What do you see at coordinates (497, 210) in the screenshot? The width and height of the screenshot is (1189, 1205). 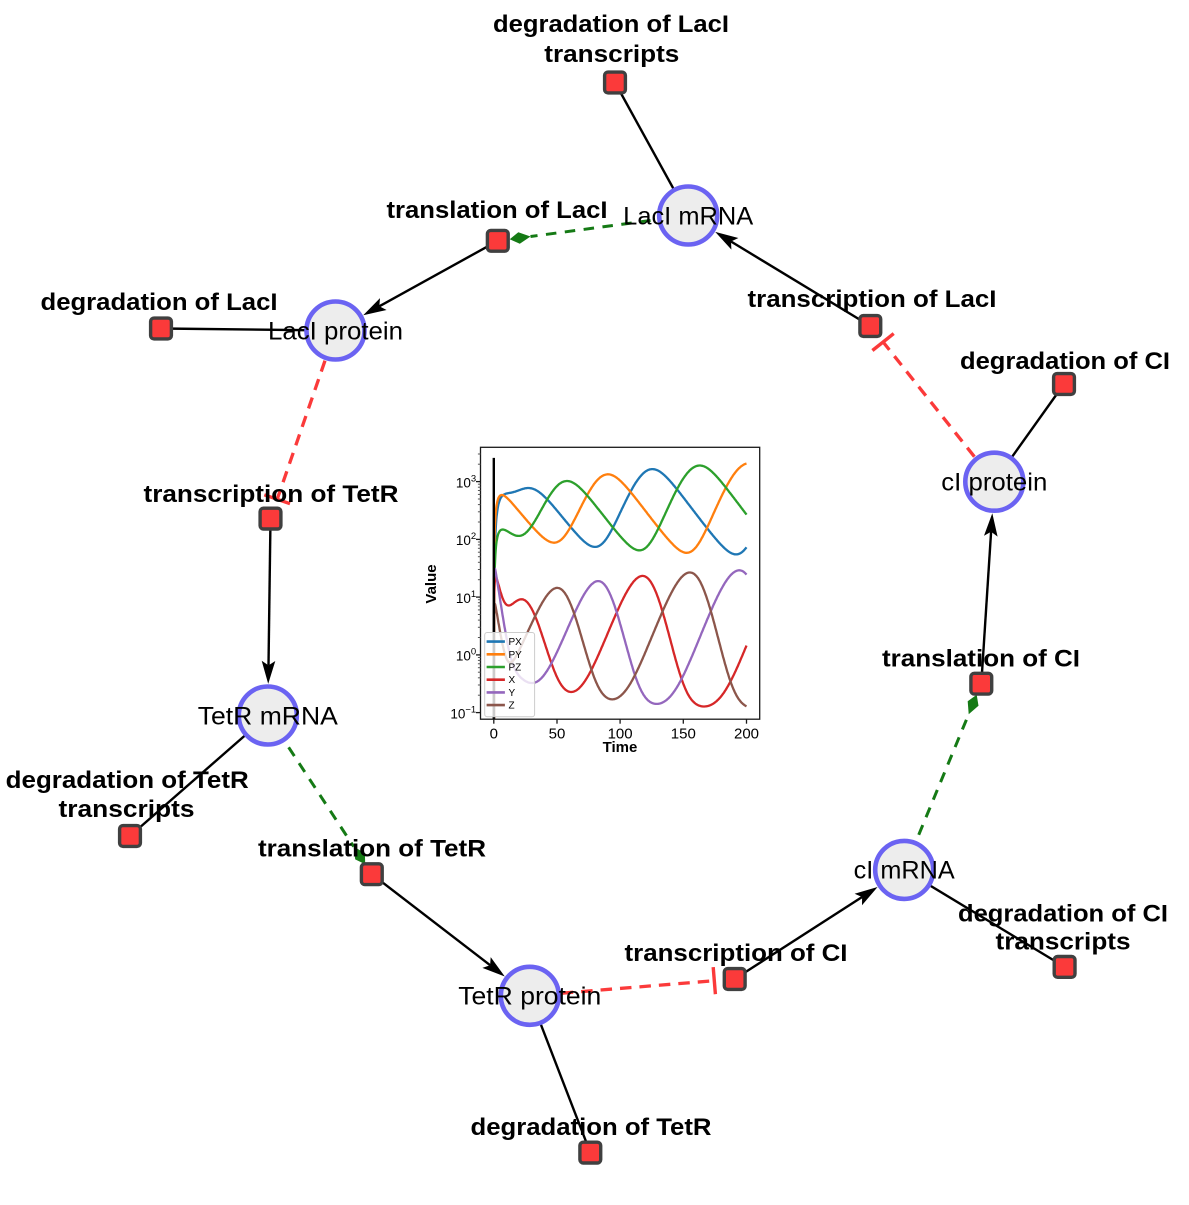 I see `svg-text: translation of LacI` at bounding box center [497, 210].